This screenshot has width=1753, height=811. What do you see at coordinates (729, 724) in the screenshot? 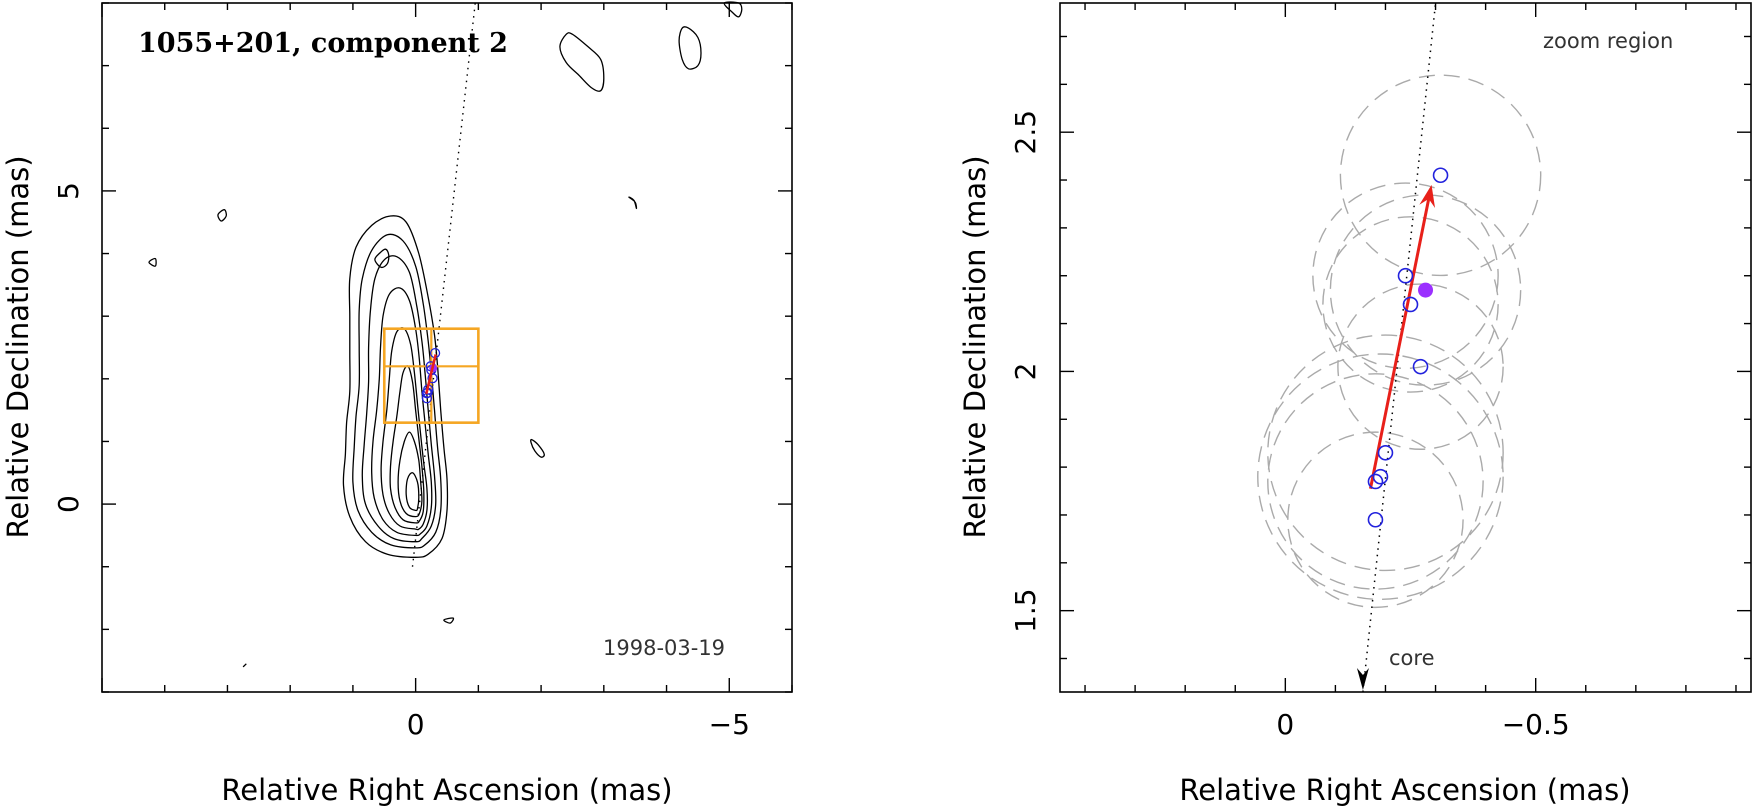
I see `x-tick-label: −5` at bounding box center [729, 724].